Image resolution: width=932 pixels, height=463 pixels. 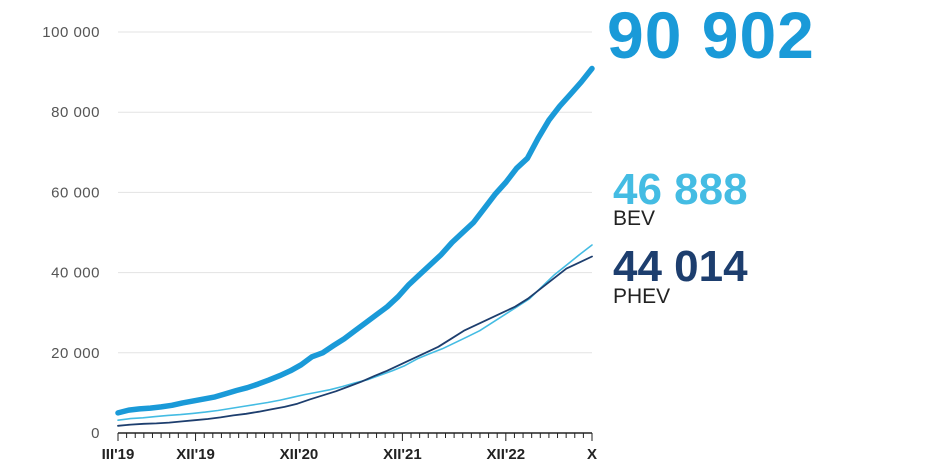 I want to click on y-tick-label: 20 000, so click(x=75, y=353).